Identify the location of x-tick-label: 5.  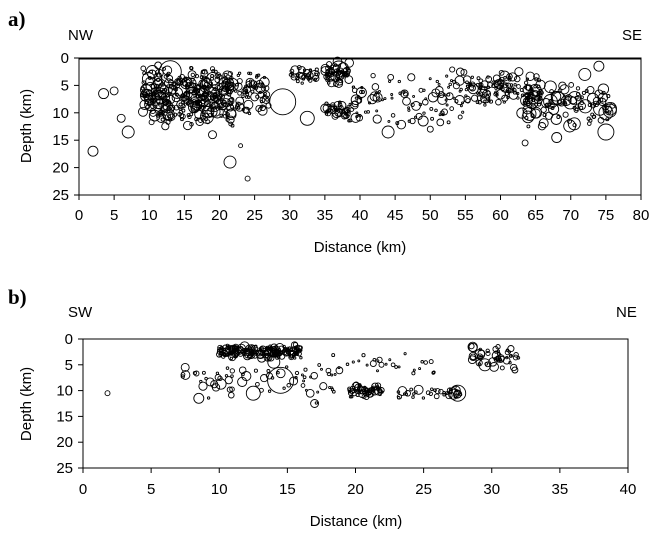
(151, 489).